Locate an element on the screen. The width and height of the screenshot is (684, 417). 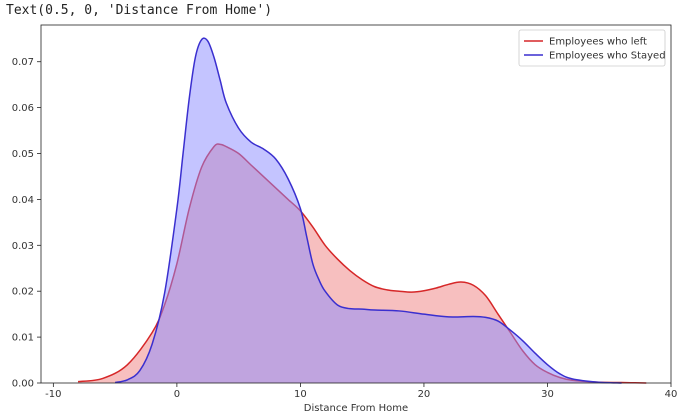
y-tick-label: 0.01 is located at coordinates (23, 338).